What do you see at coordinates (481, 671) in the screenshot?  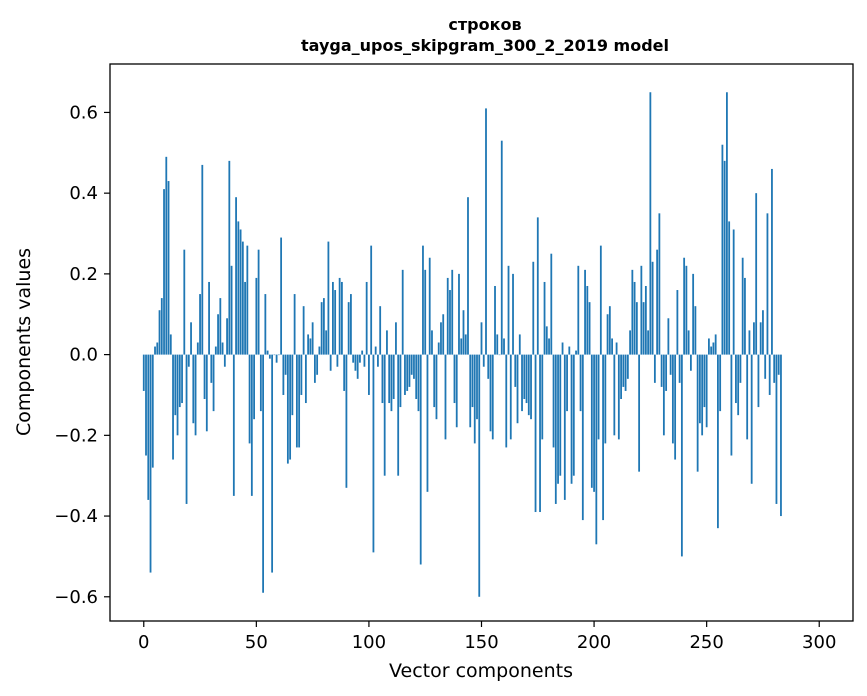 I see `x-axis-label: Vector components` at bounding box center [481, 671].